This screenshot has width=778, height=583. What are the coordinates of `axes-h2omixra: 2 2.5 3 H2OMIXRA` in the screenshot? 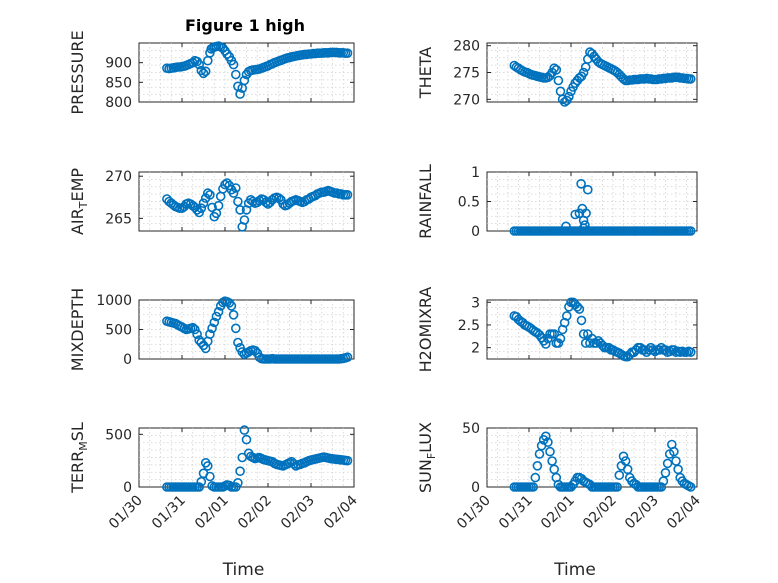 It's located at (557, 330).